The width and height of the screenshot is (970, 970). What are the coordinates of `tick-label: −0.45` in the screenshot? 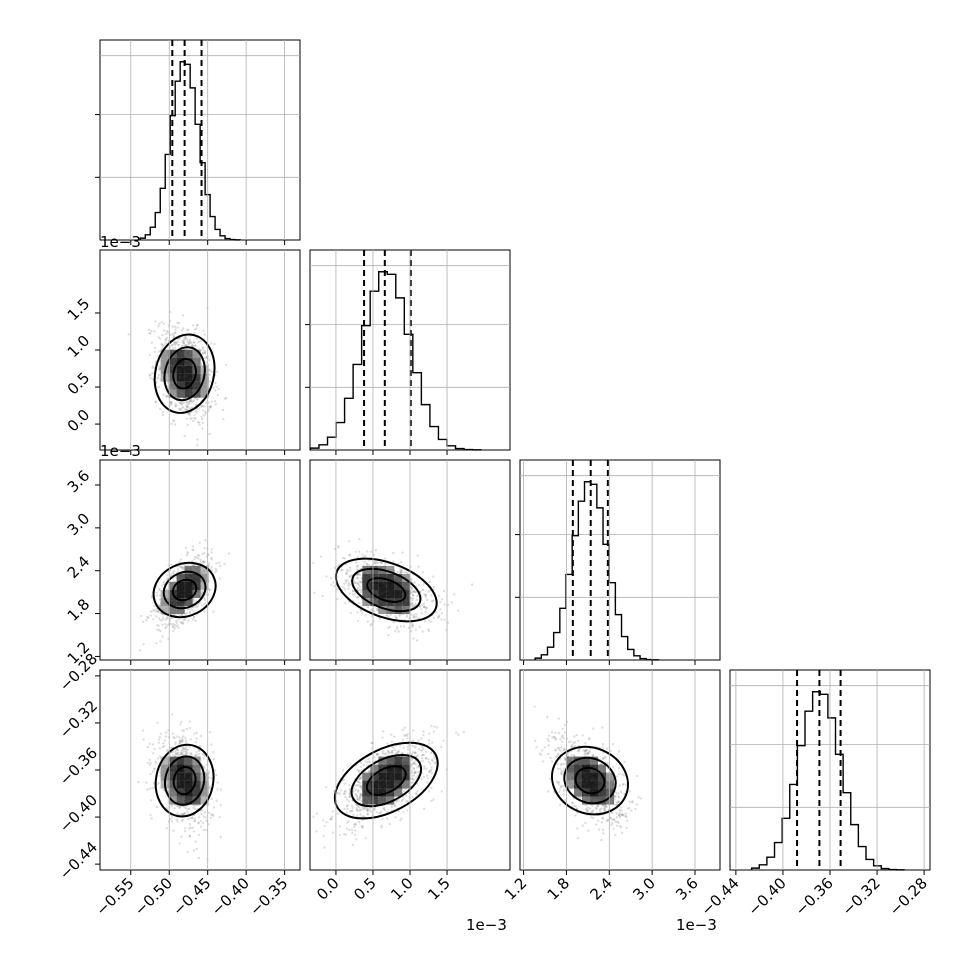 It's located at (191, 896).